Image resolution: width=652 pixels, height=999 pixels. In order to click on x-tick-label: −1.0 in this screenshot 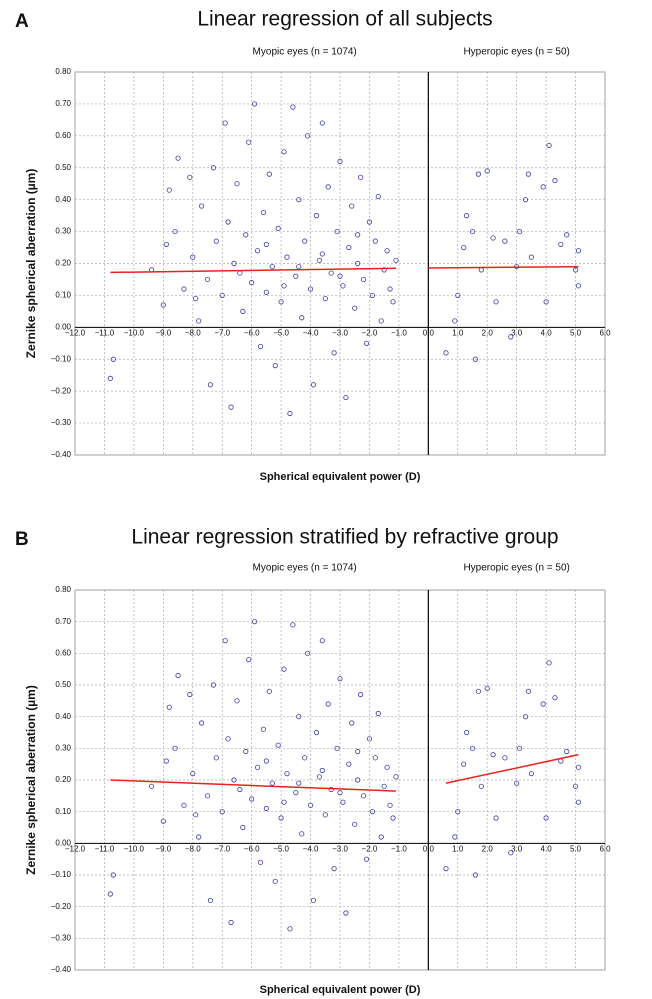, I will do `click(399, 332)`.